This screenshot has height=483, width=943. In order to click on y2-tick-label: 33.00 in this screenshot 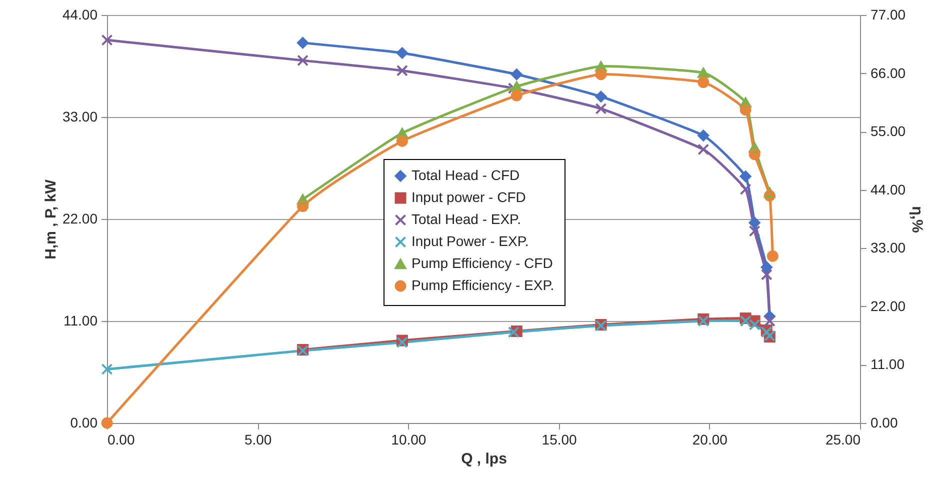, I will do `click(888, 248)`.